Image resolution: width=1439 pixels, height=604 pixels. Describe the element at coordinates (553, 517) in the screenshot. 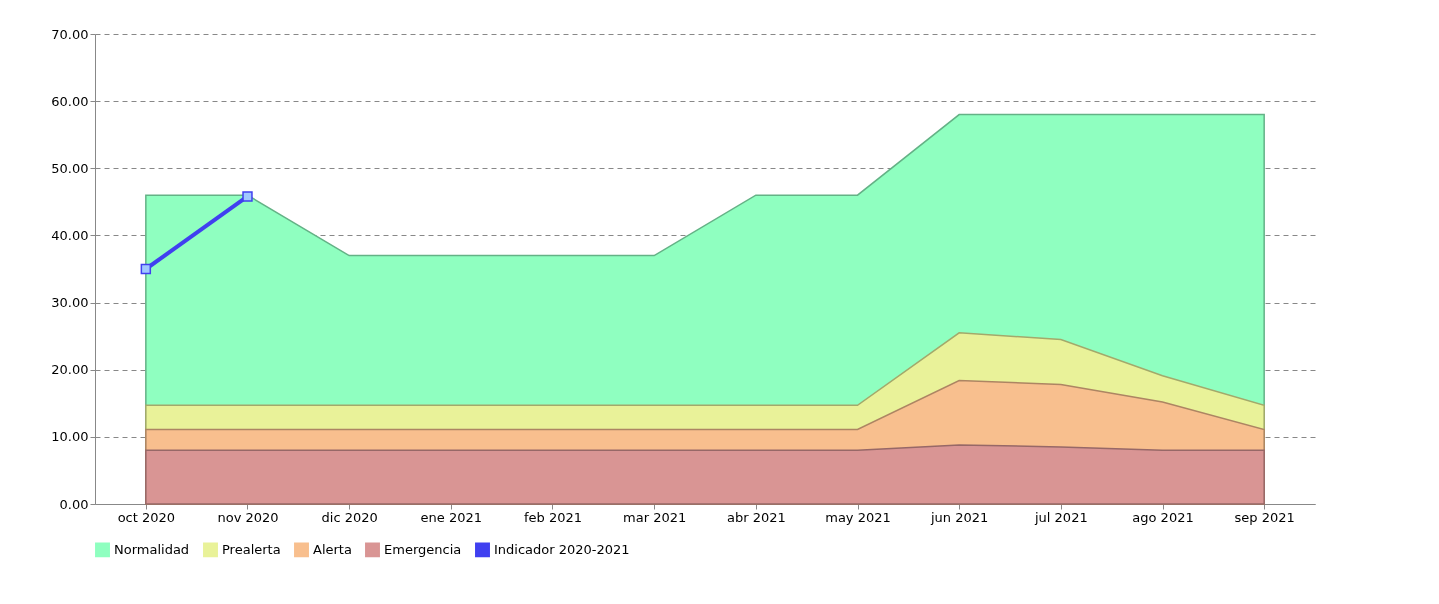

I see `x-tick-label: feb 2021` at that location.